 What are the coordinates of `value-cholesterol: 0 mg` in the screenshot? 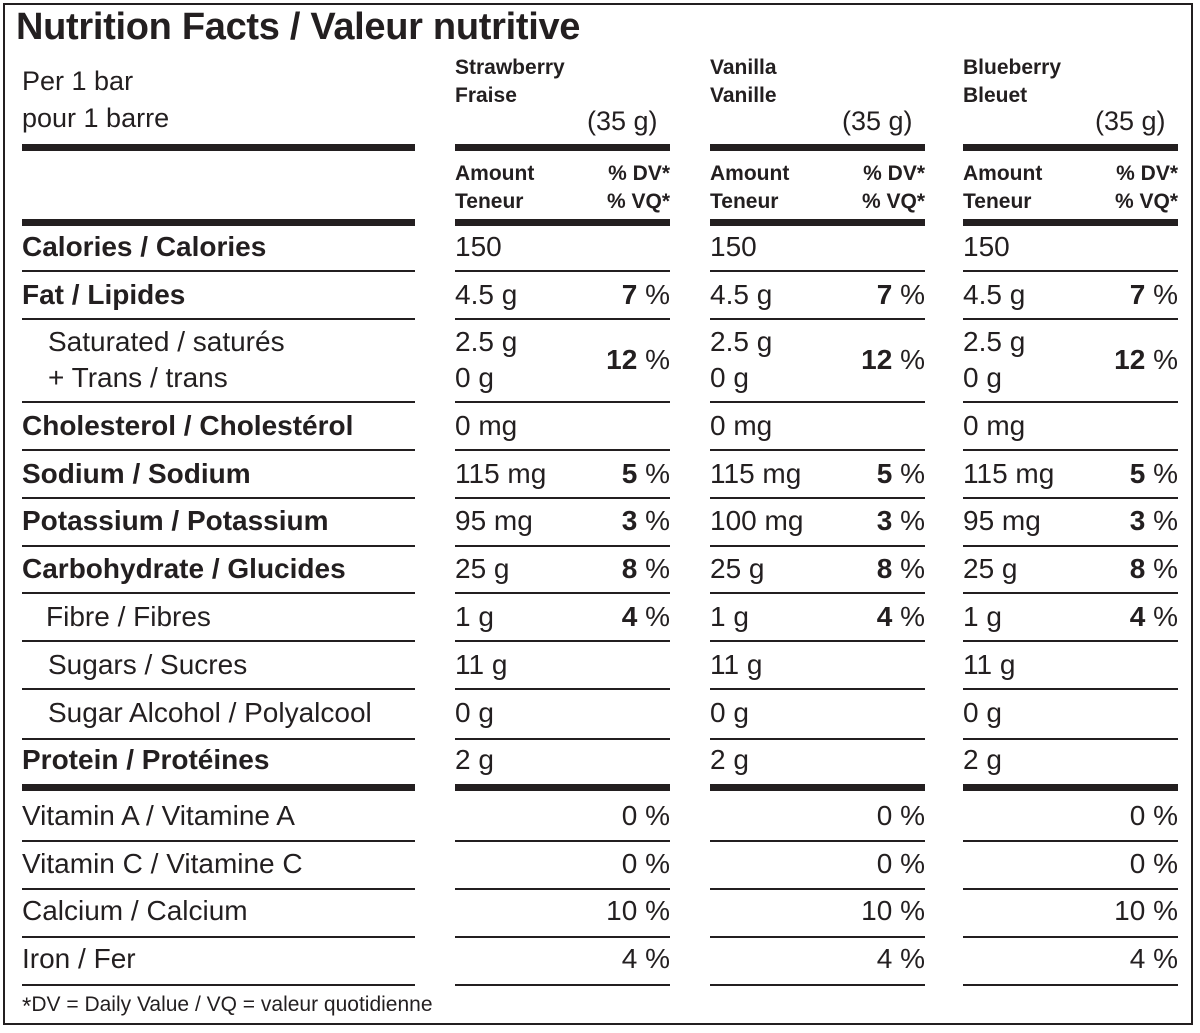 It's located at (486, 425).